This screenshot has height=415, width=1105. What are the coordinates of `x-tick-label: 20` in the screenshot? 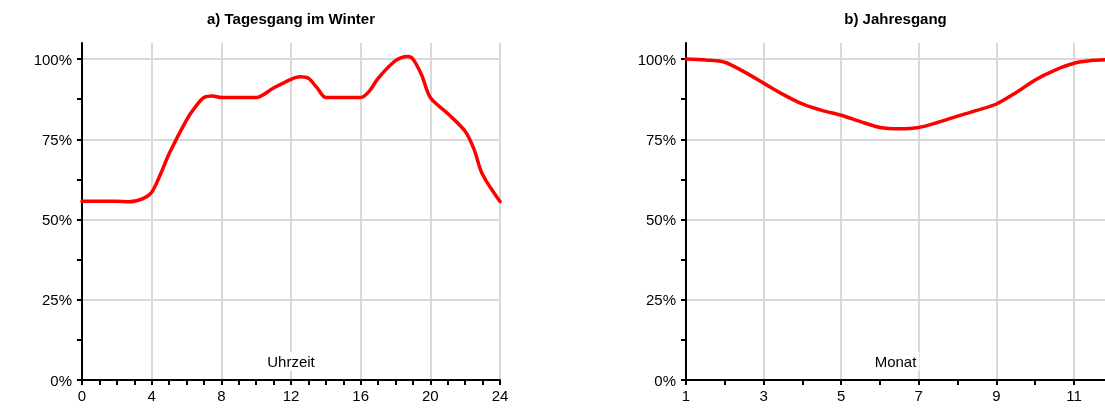 It's located at (430, 395).